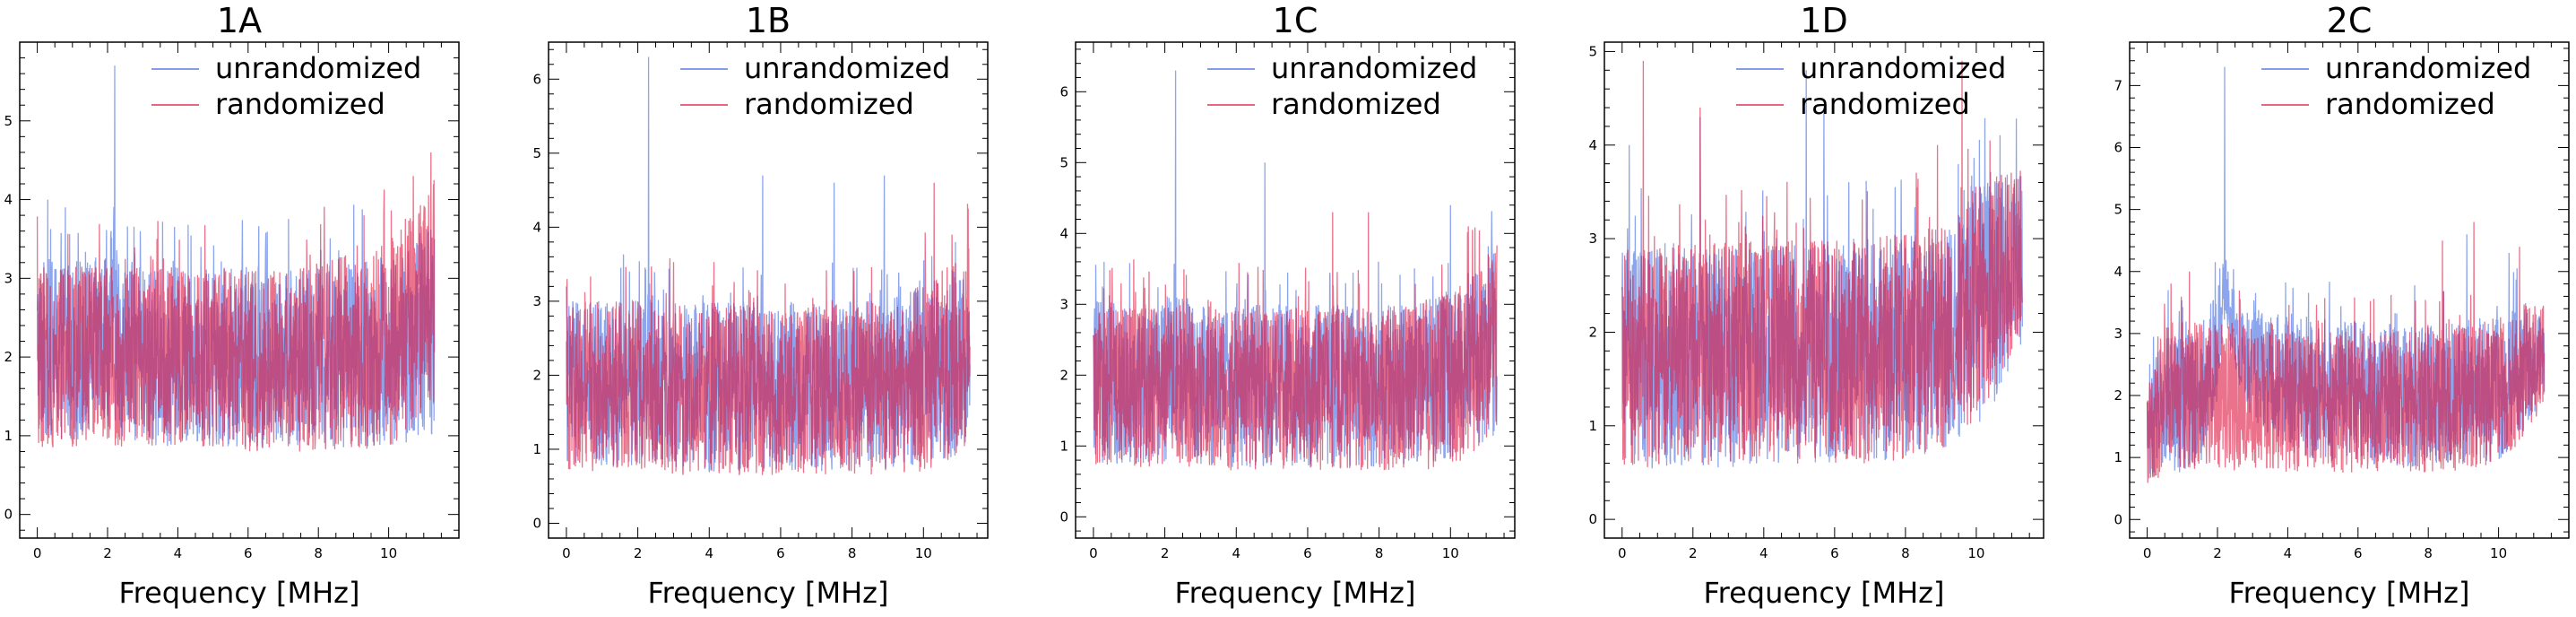 The height and width of the screenshot is (617, 2576). Describe the element at coordinates (1295, 20) in the screenshot. I see `chart-title: 1C` at that location.